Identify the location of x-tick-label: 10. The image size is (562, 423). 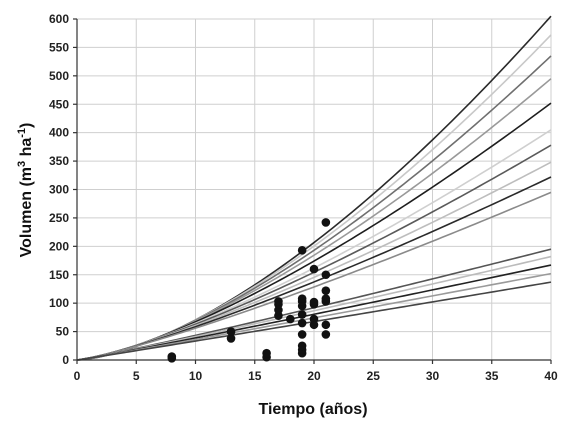
(196, 376).